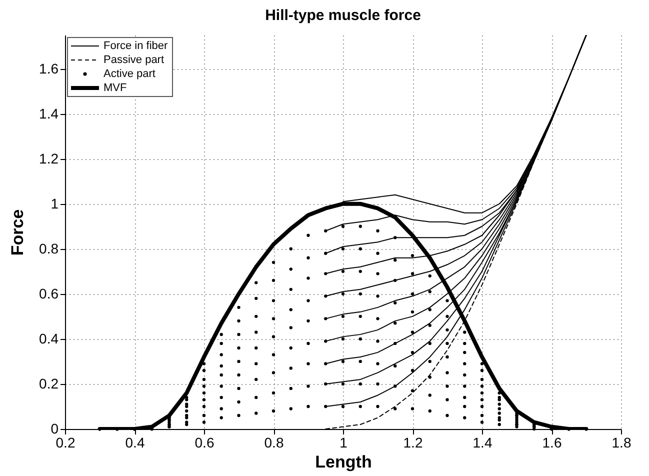 This screenshot has width=649, height=476. What do you see at coordinates (274, 442) in the screenshot?
I see `x-tick-label: 0.8` at bounding box center [274, 442].